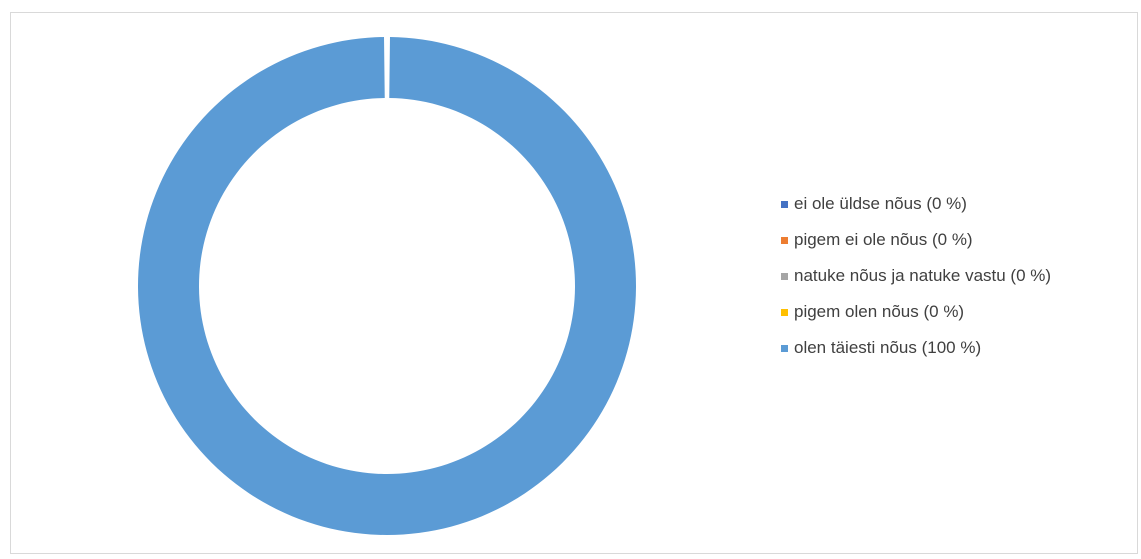  I want to click on legend-item-4: olen täiesti nõus (100 %), so click(916, 348).